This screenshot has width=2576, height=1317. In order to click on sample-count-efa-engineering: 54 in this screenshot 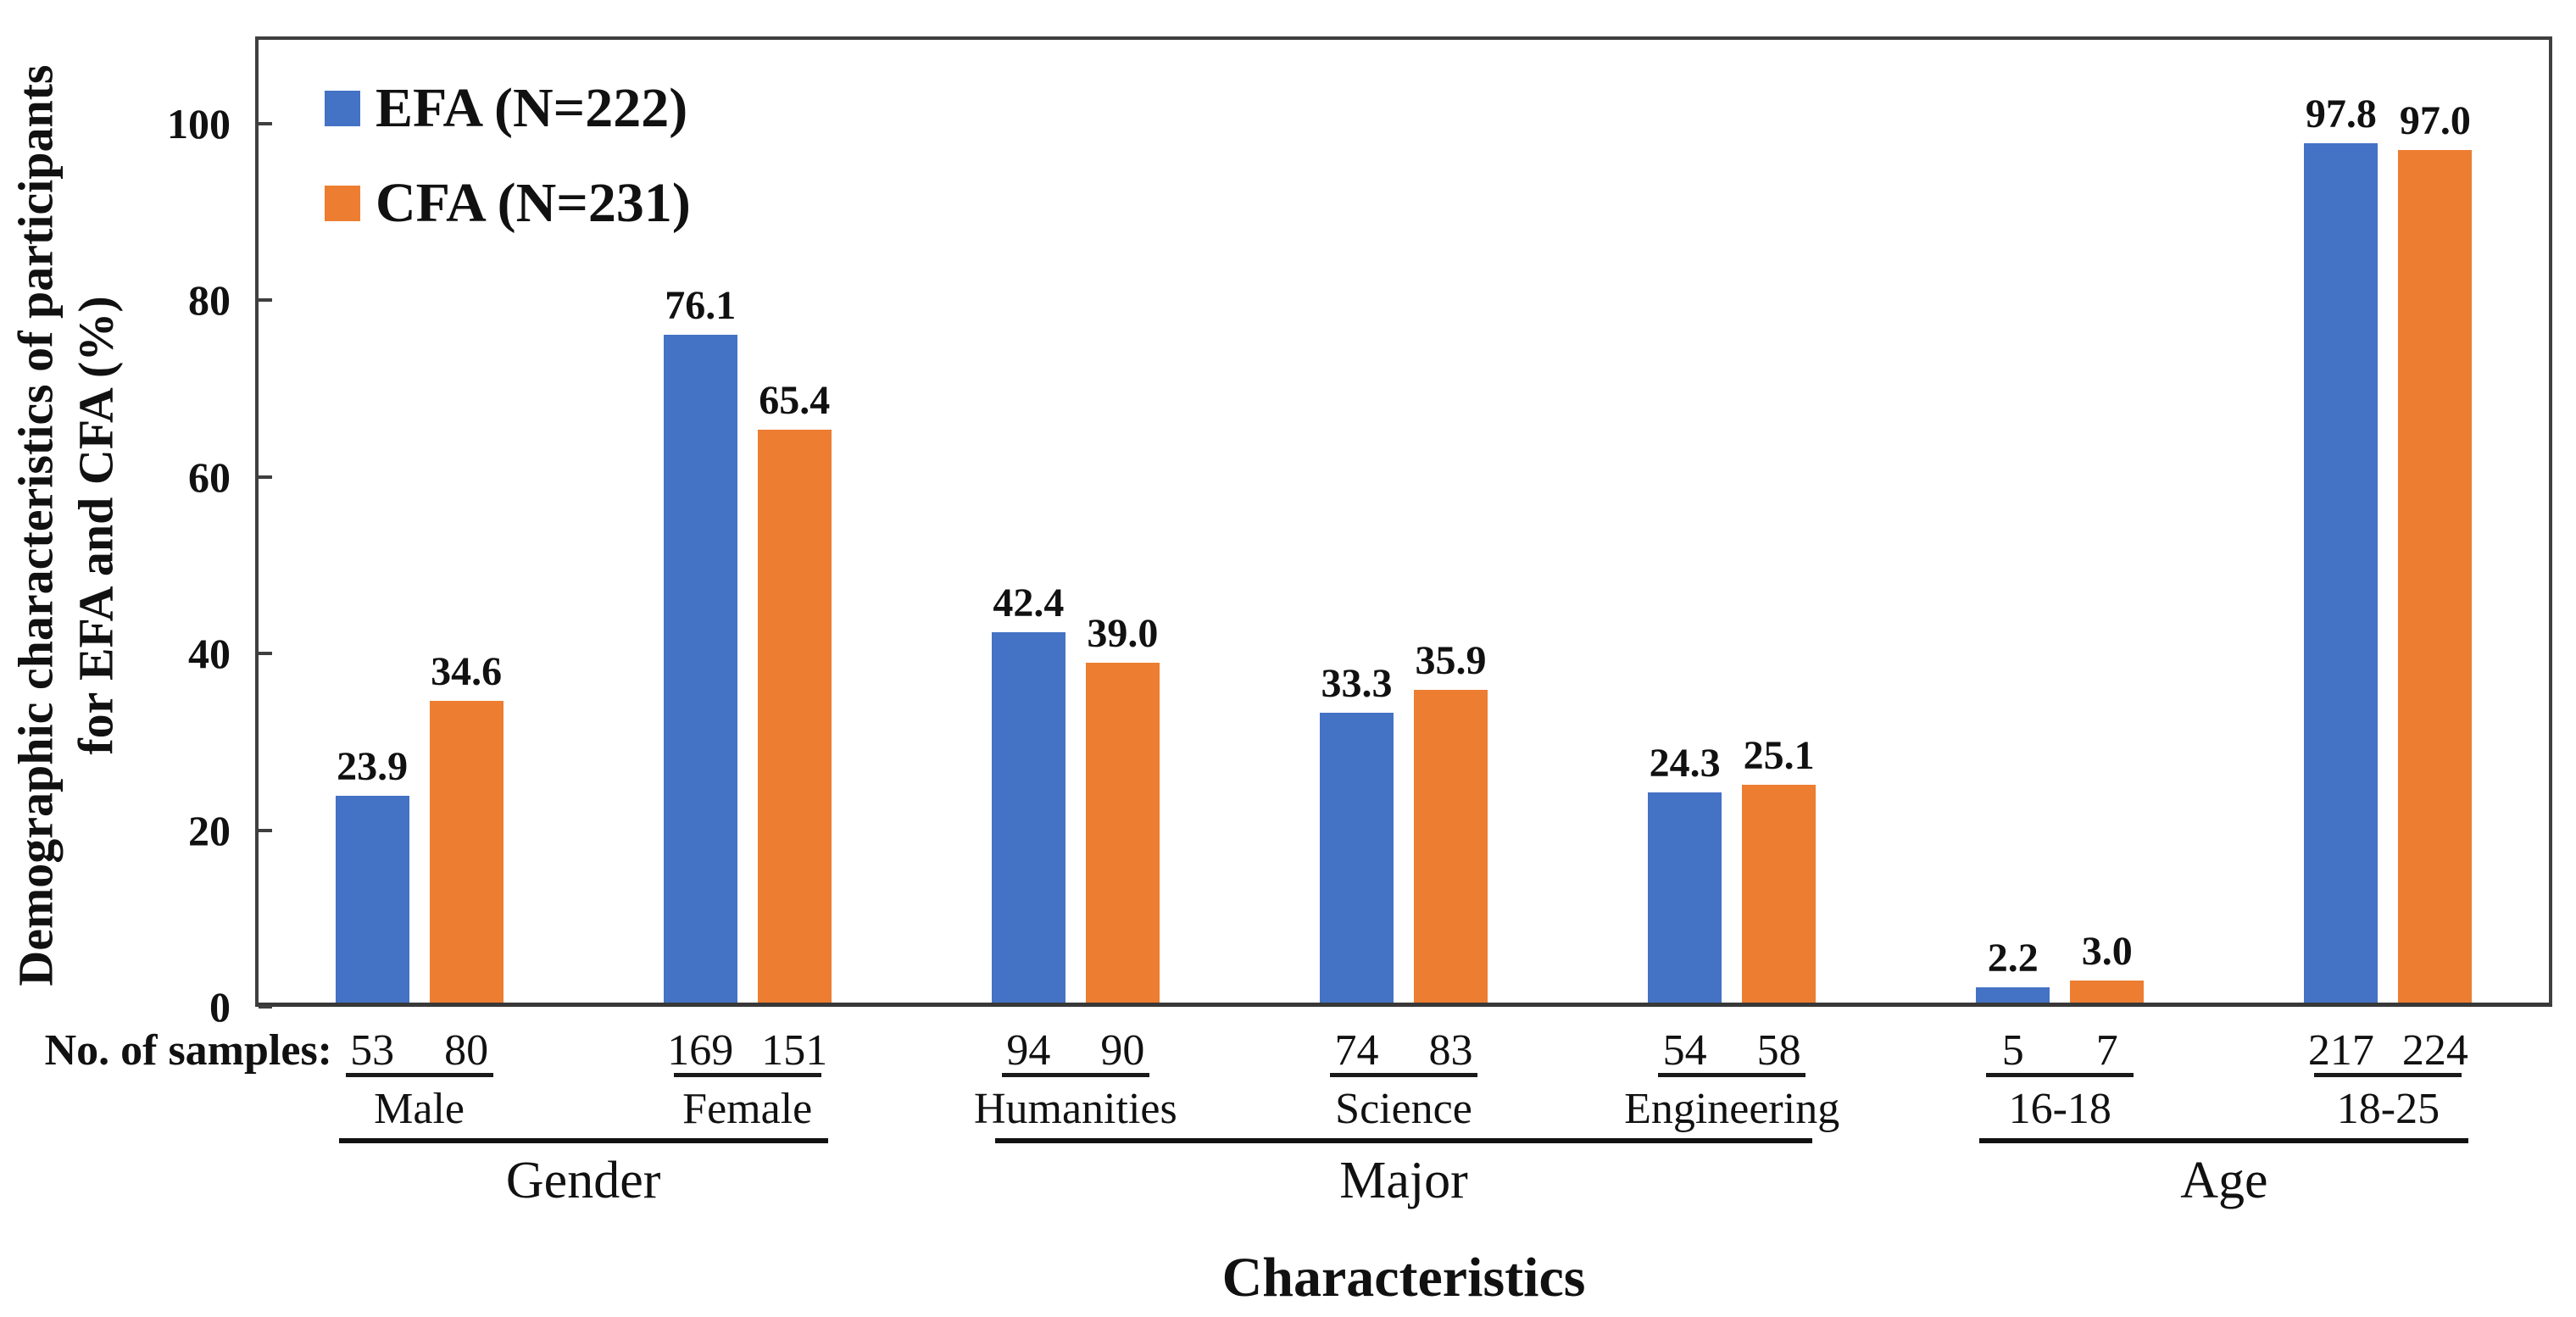, I will do `click(1684, 1050)`.